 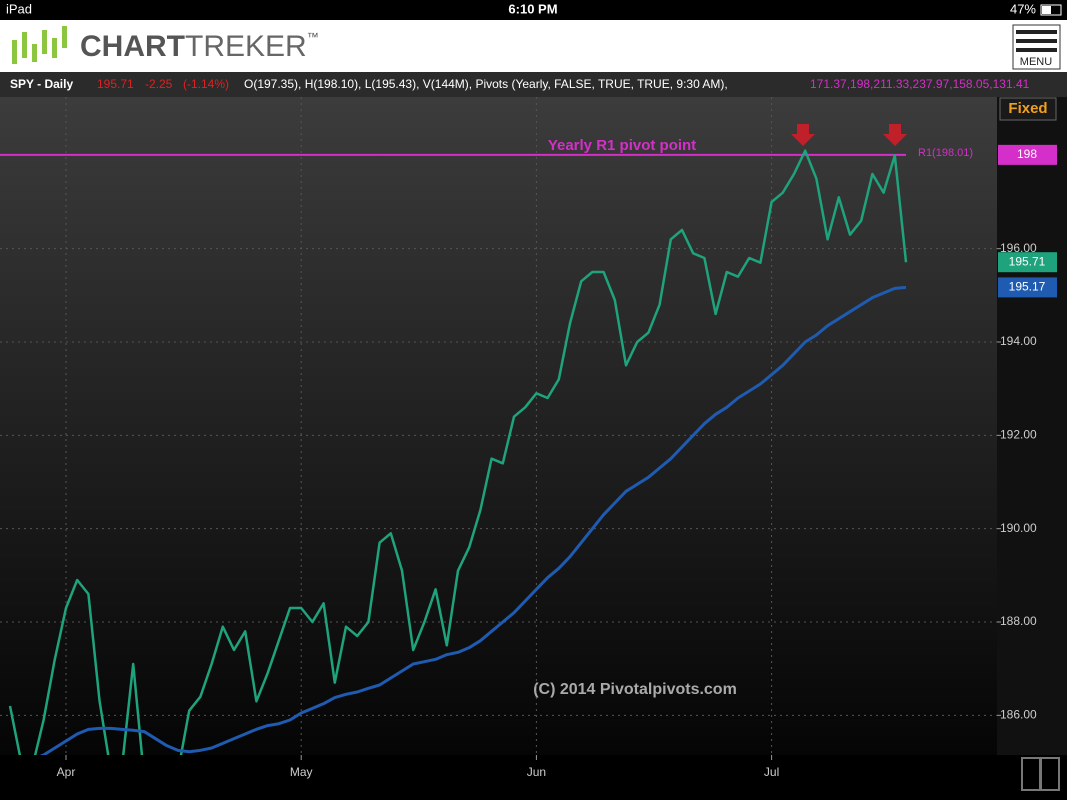 I want to click on y-tick-label: 190.00, so click(x=1018, y=528).